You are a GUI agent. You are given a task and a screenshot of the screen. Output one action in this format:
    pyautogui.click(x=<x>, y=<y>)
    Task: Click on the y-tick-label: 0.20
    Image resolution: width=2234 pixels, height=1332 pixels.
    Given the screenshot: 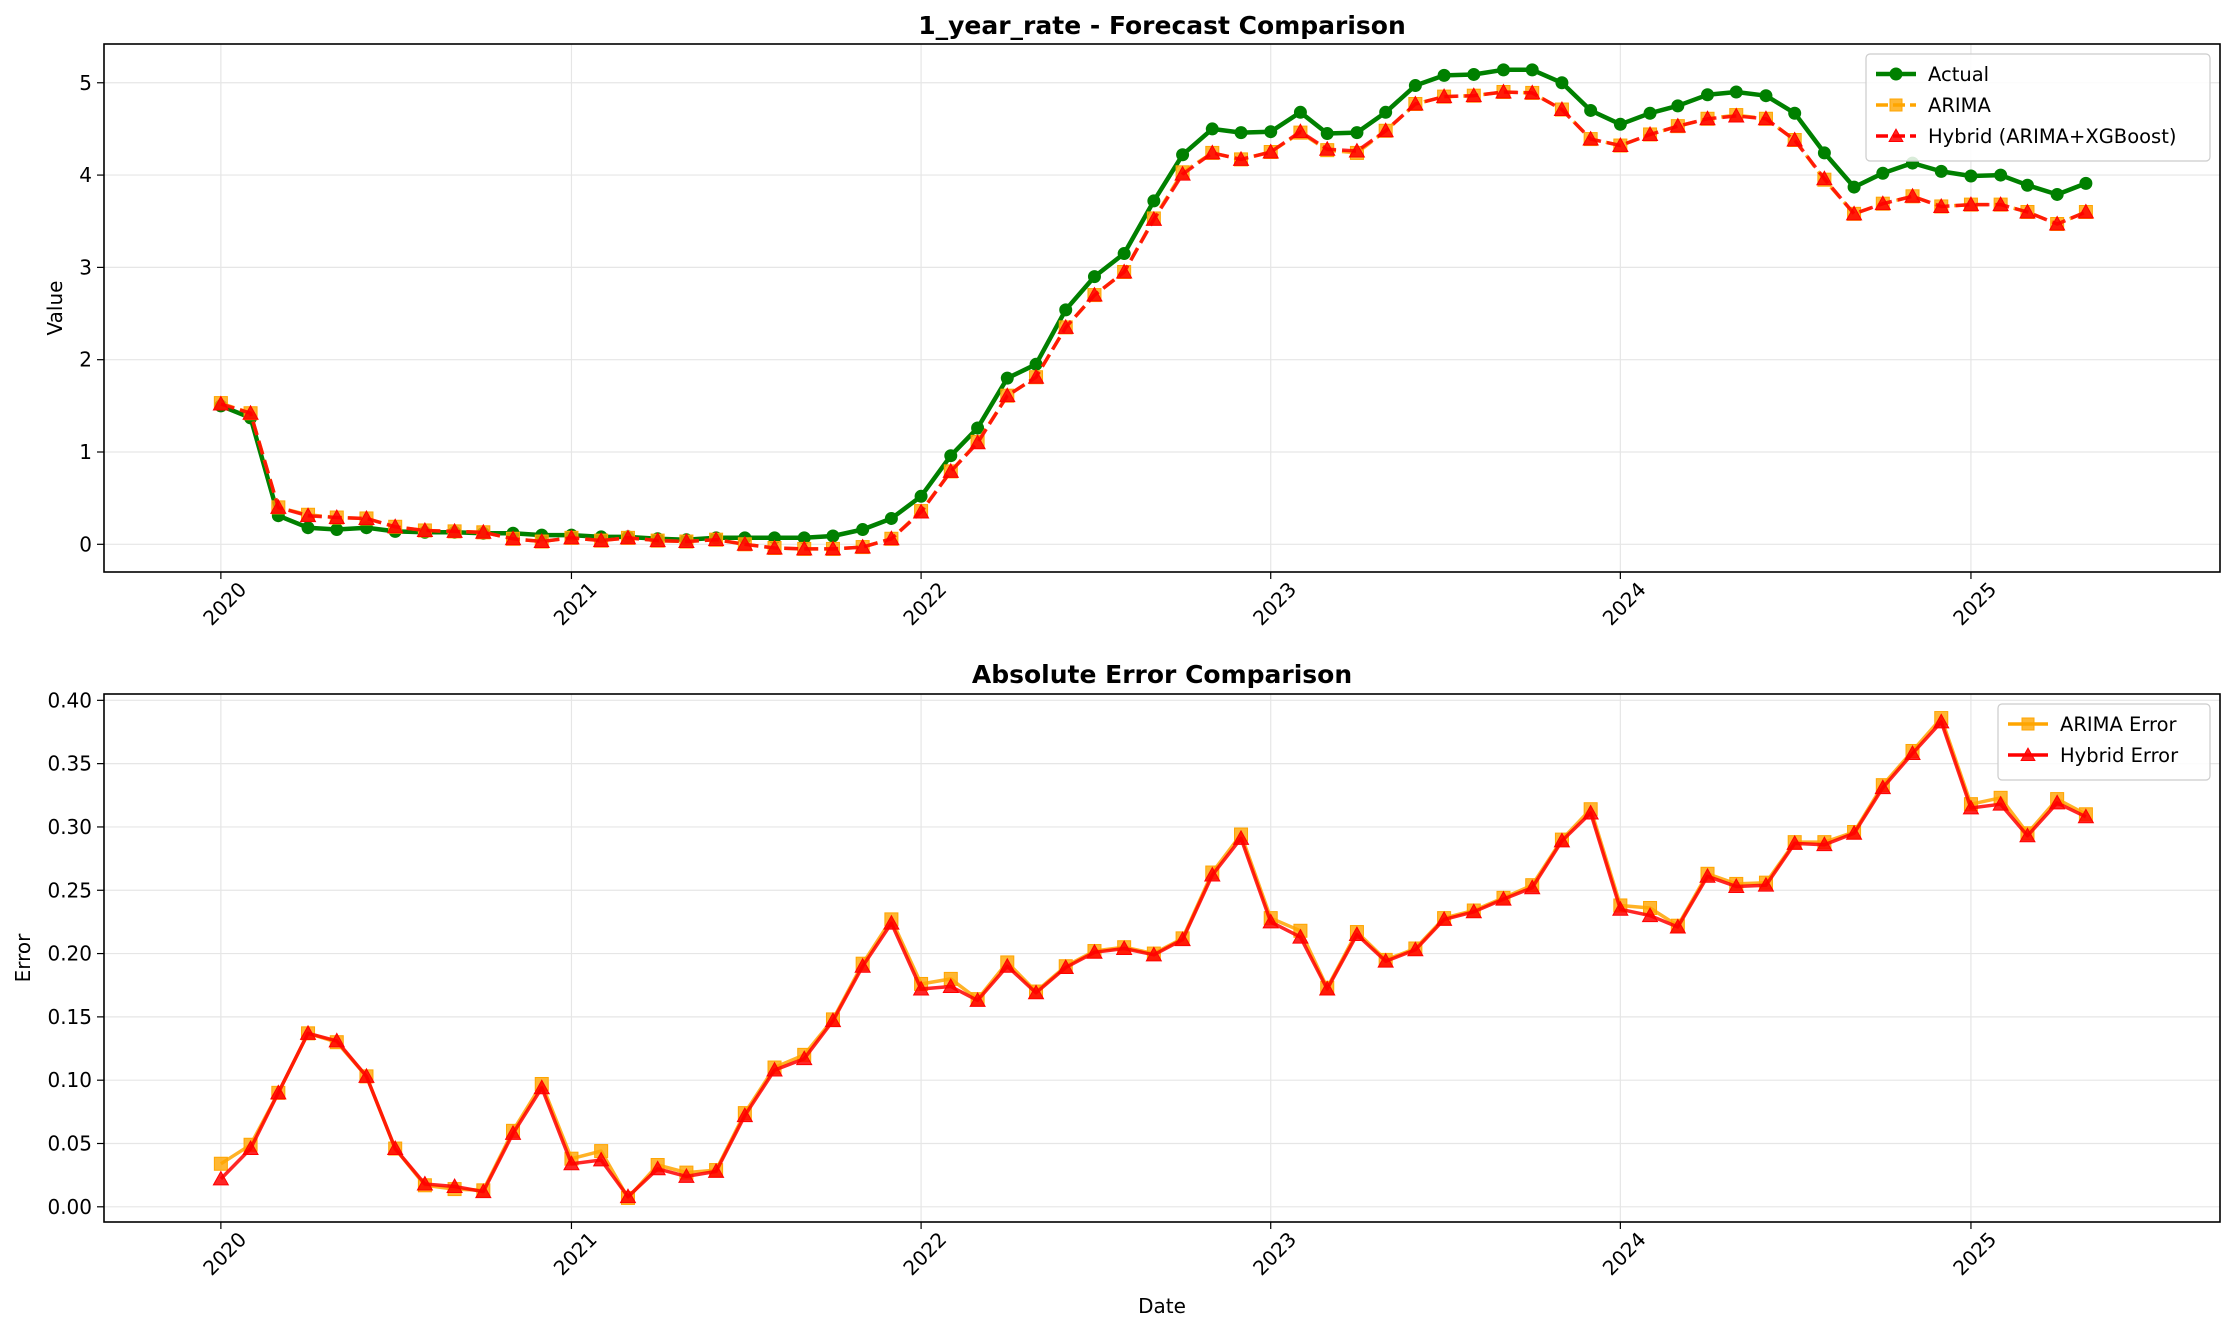 What is the action you would take?
    pyautogui.click(x=69, y=954)
    